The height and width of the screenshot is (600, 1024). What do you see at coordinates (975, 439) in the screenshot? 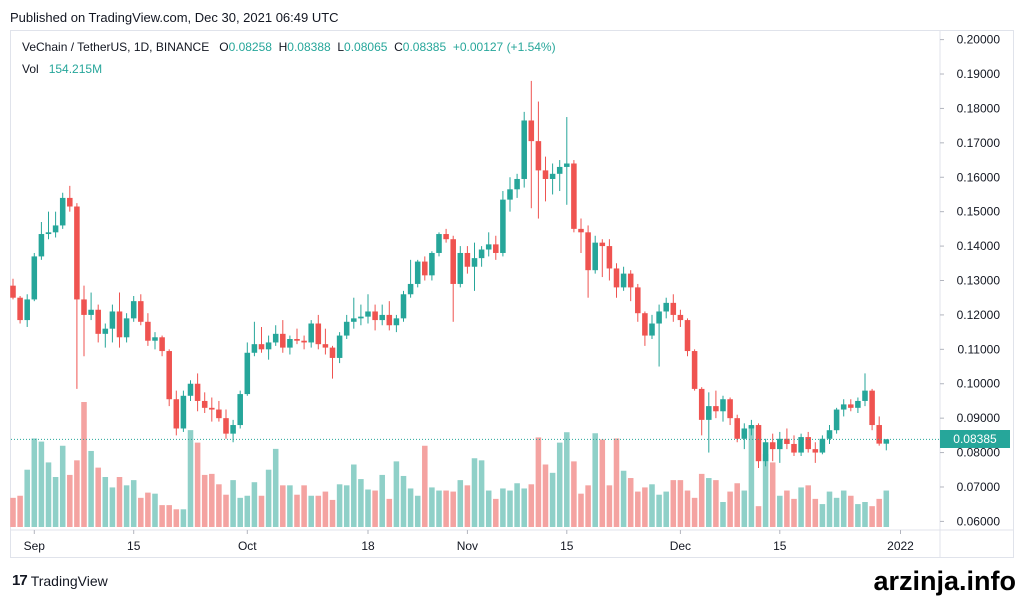
I see `last-price-tag: 0.08385` at bounding box center [975, 439].